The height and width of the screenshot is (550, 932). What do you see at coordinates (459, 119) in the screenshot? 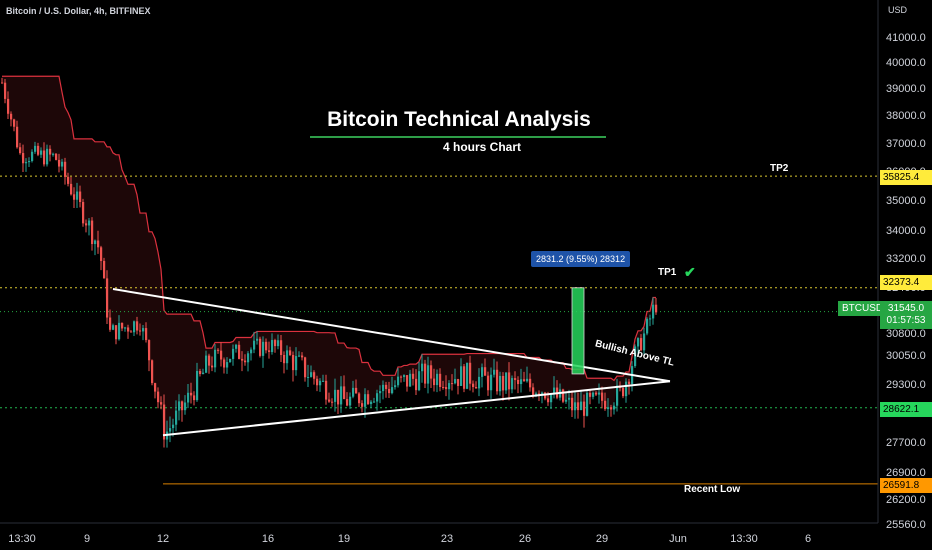
I see `chart-title: Bitcoin Technical Analysis` at bounding box center [459, 119].